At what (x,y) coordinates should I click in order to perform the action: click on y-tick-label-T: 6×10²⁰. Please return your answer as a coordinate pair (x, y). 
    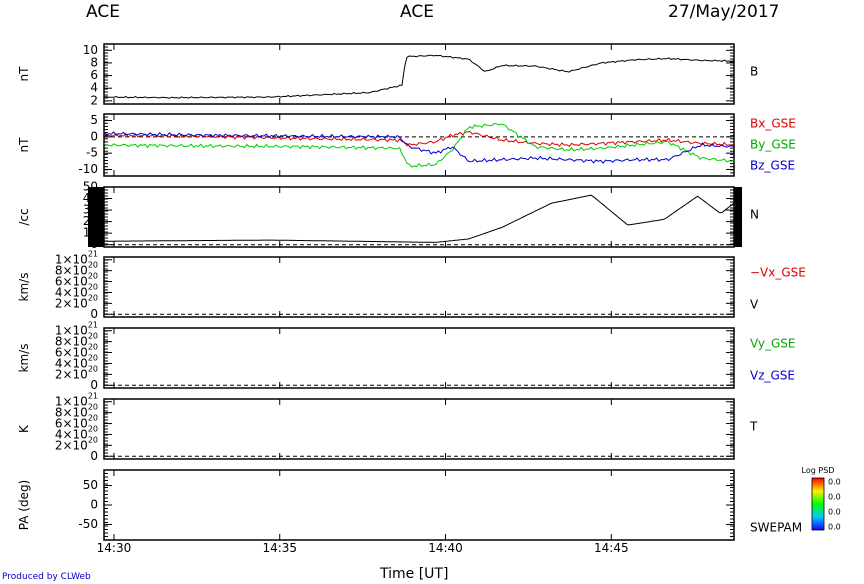
    Looking at the image, I should click on (76, 421).